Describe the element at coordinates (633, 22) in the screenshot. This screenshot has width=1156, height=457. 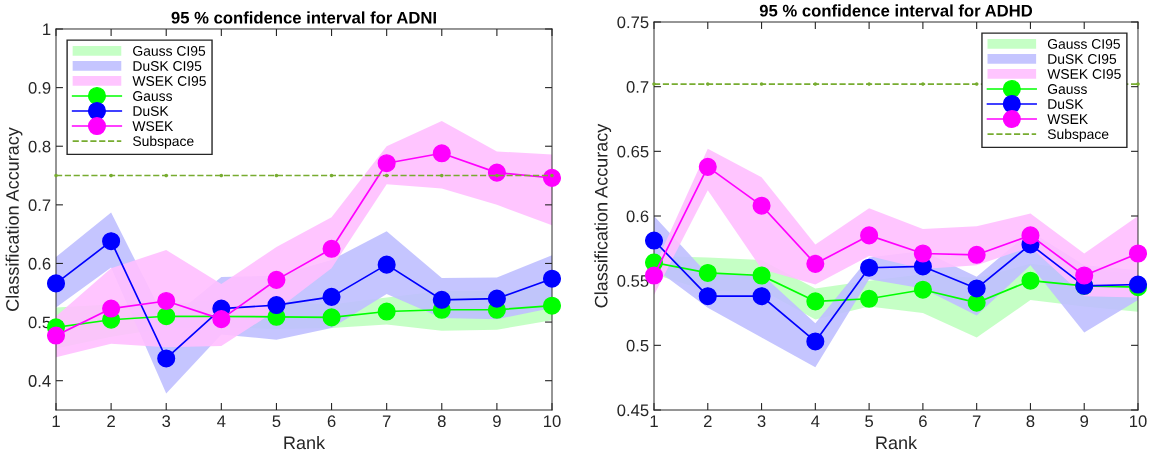
I see `y-tick-label: 0.75` at that location.